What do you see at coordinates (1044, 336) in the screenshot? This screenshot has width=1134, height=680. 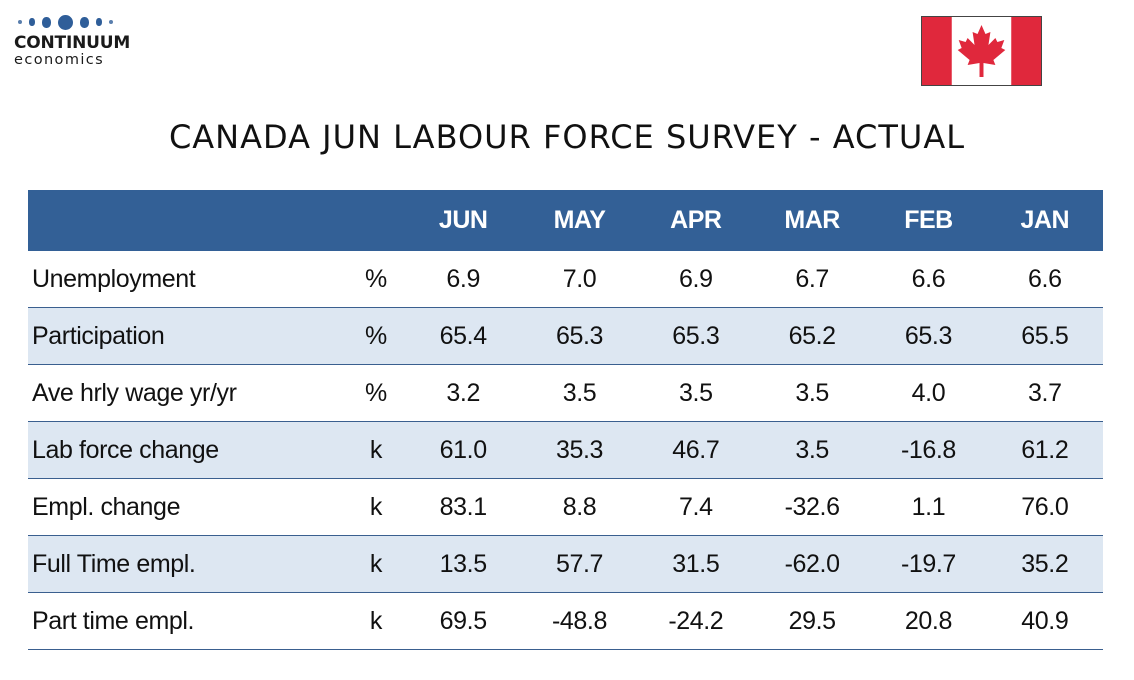 I see `cell-value: 65.5` at bounding box center [1044, 336].